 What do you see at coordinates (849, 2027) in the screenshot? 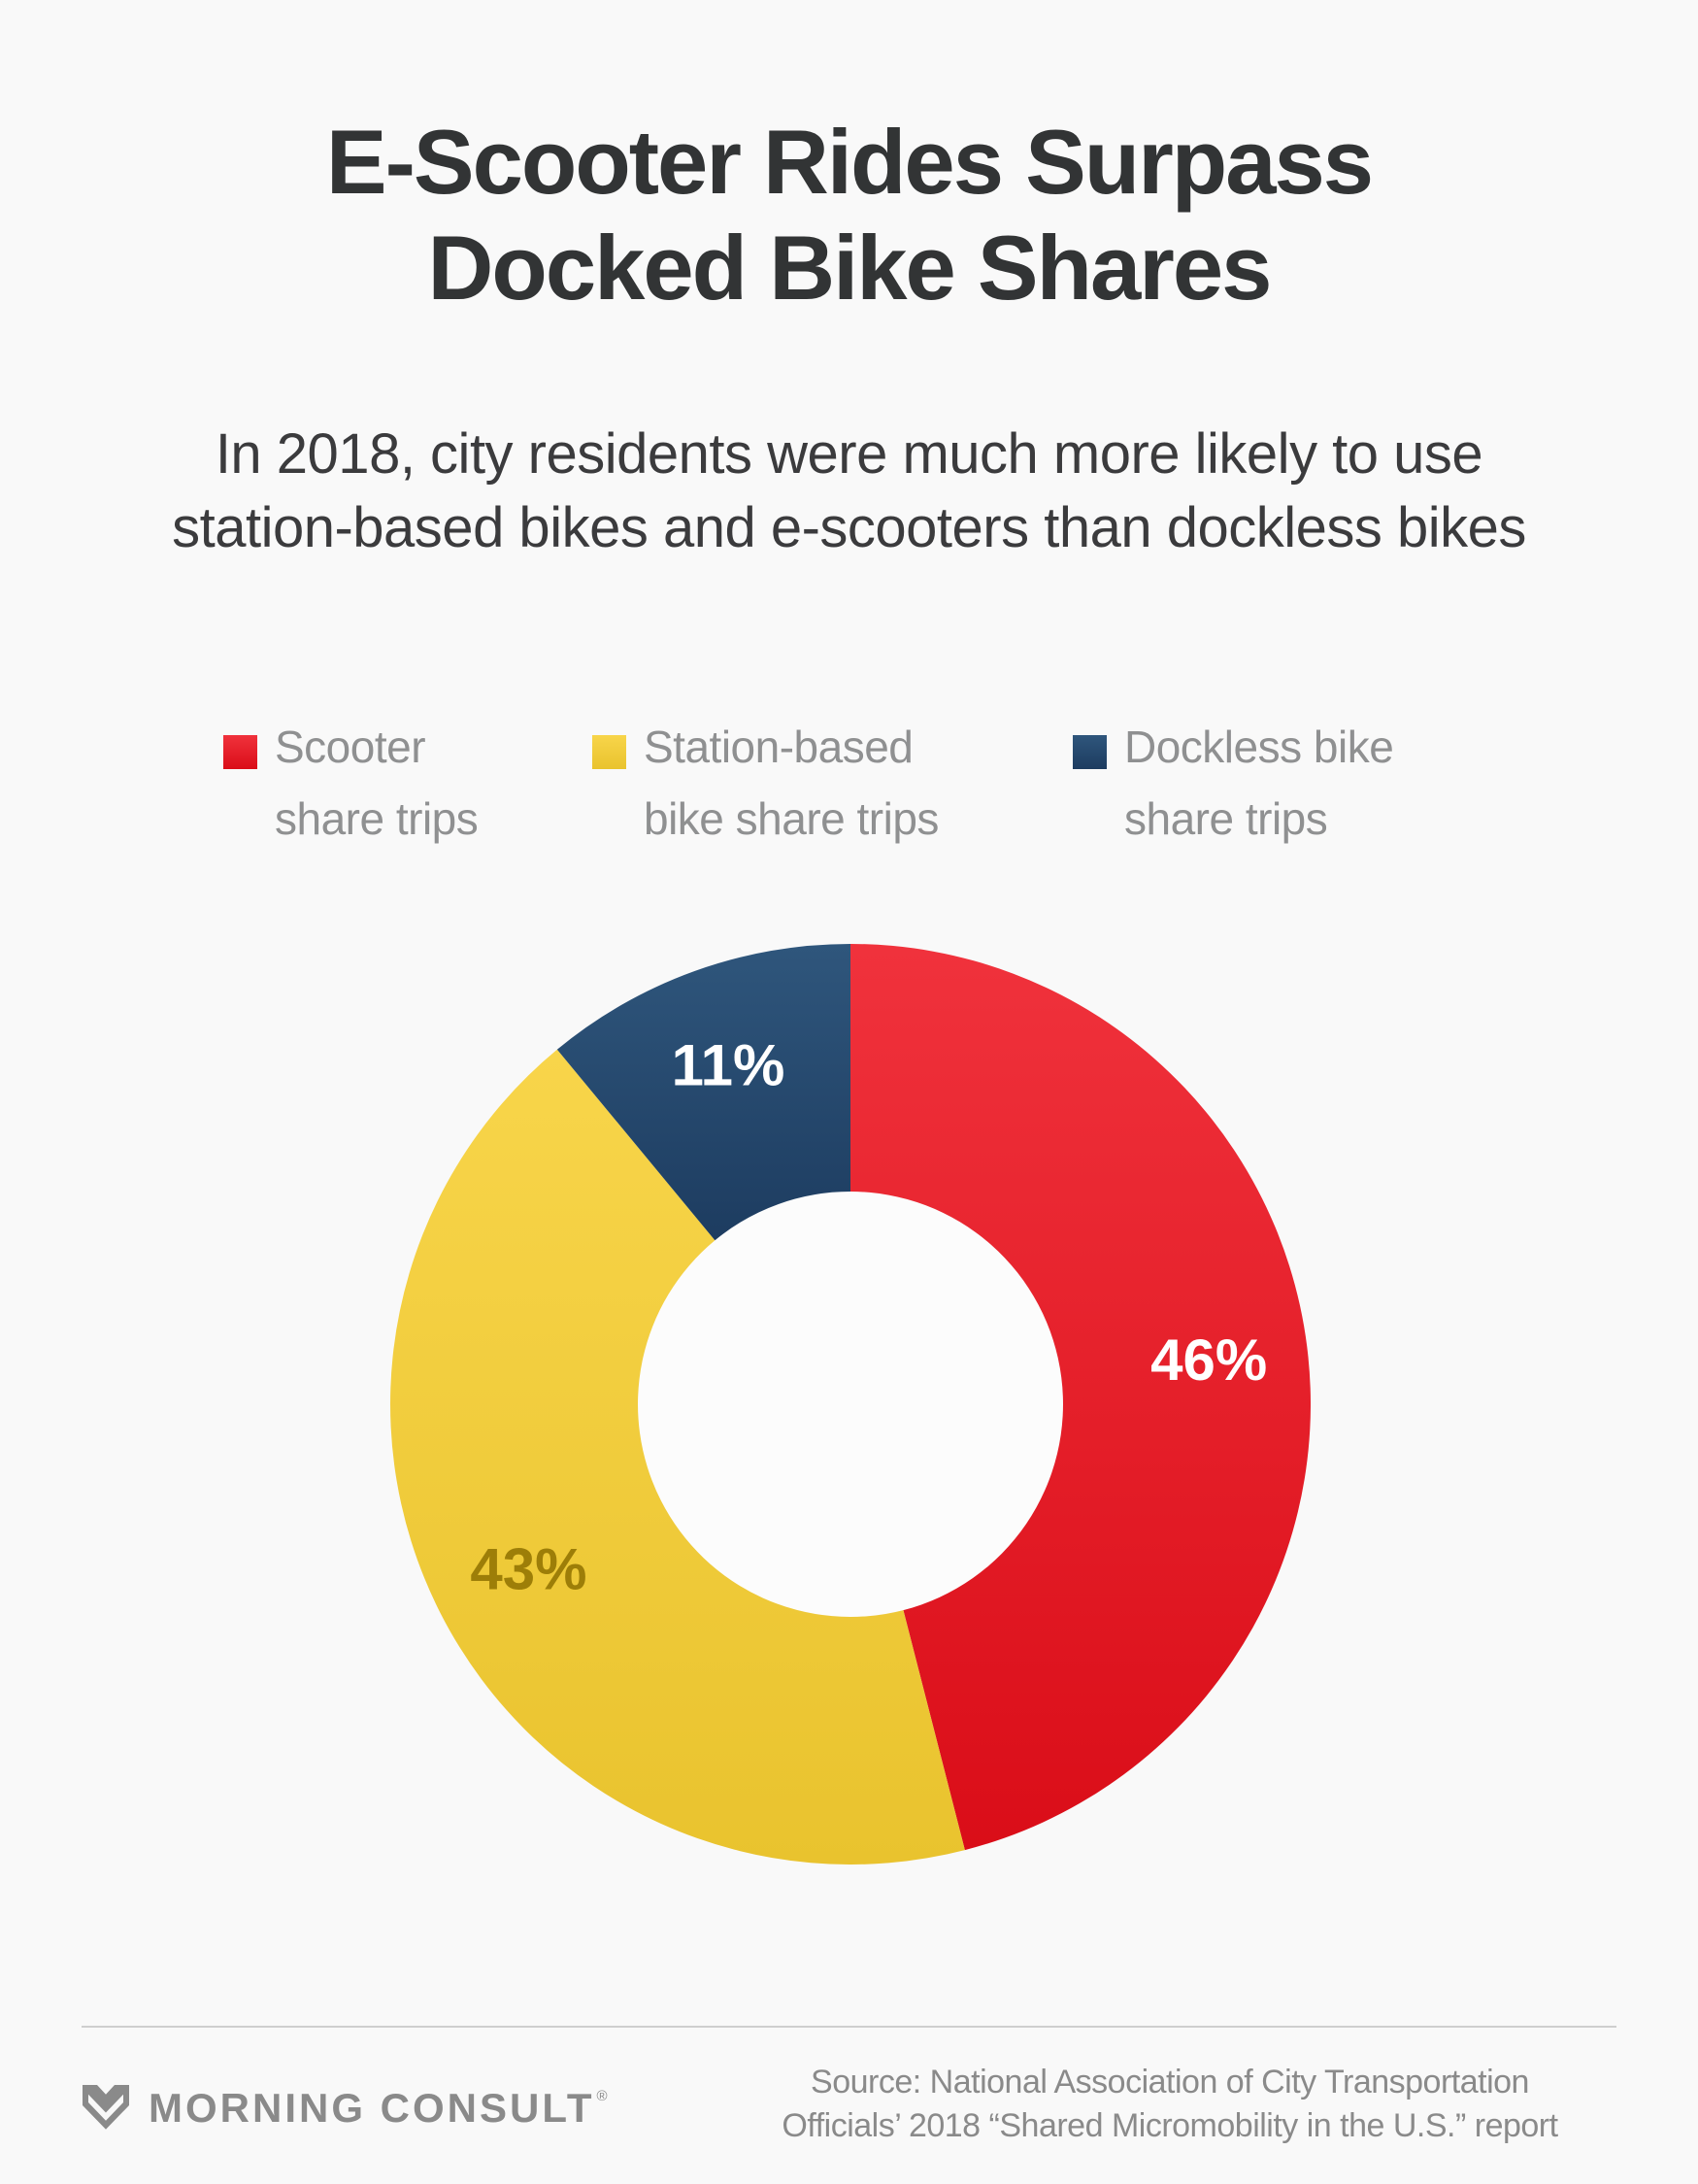
I see `footer-divider` at bounding box center [849, 2027].